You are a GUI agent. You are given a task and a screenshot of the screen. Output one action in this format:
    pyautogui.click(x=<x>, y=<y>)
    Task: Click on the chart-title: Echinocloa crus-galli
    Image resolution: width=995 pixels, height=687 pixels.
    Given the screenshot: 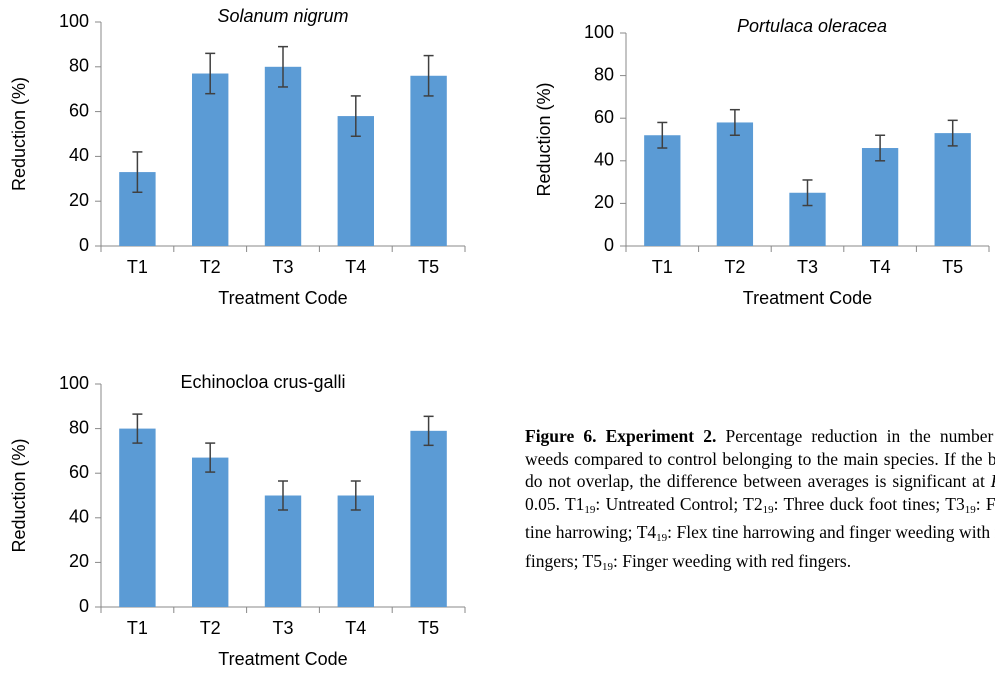 What is the action you would take?
    pyautogui.click(x=262, y=382)
    